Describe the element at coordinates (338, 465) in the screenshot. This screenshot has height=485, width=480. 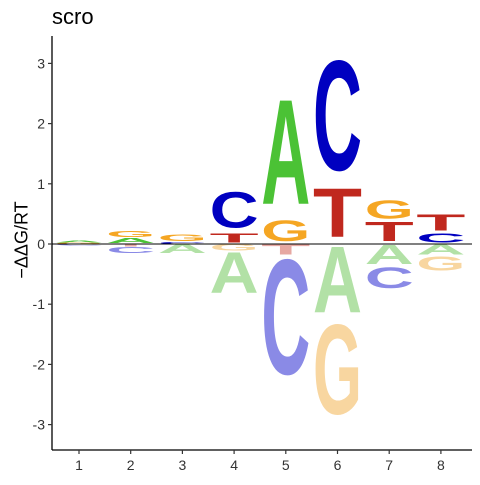
I see `x-tick-label: 6` at that location.